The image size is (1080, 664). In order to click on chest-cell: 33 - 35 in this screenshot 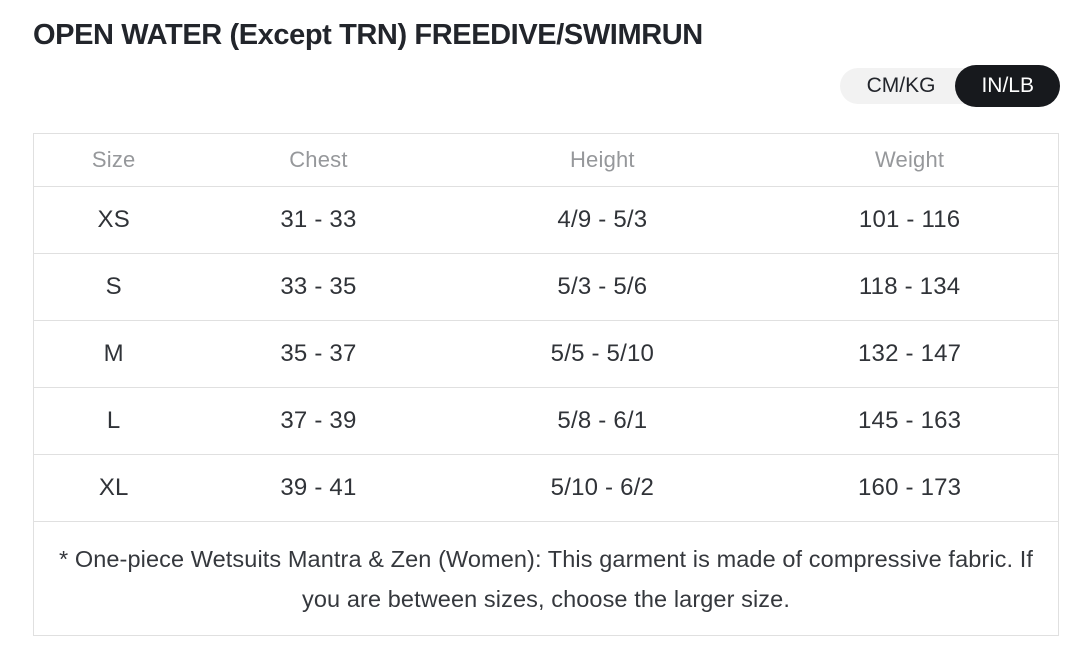, I will do `click(318, 287)`.